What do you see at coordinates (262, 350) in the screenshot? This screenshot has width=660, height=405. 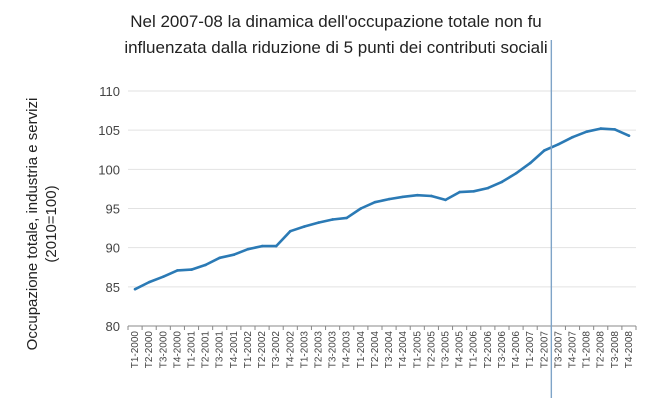 I see `x-tick-label: T2-2002` at bounding box center [262, 350].